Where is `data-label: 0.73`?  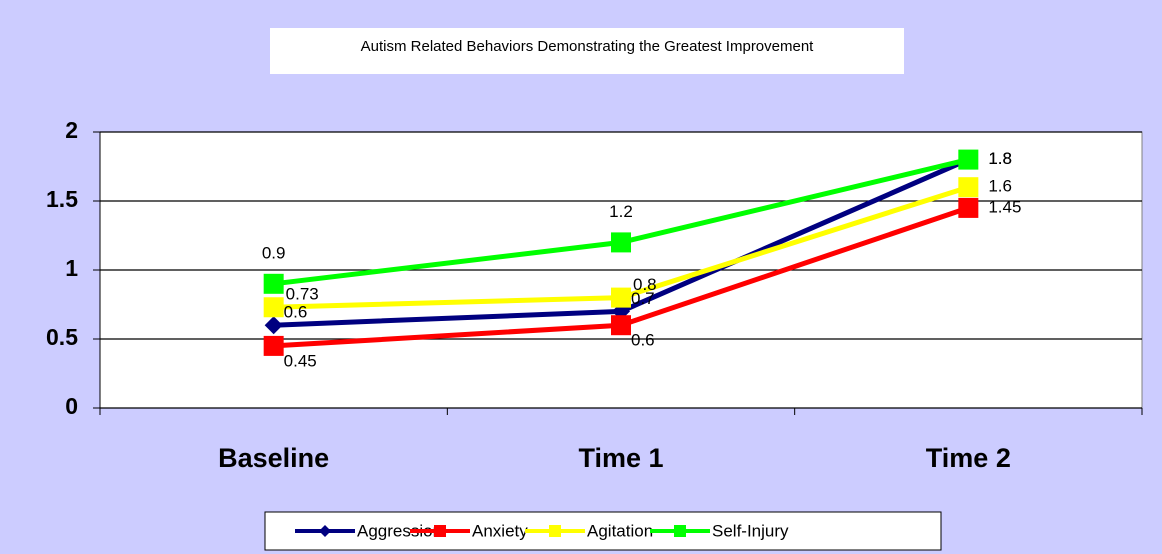 data-label: 0.73 is located at coordinates (302, 294).